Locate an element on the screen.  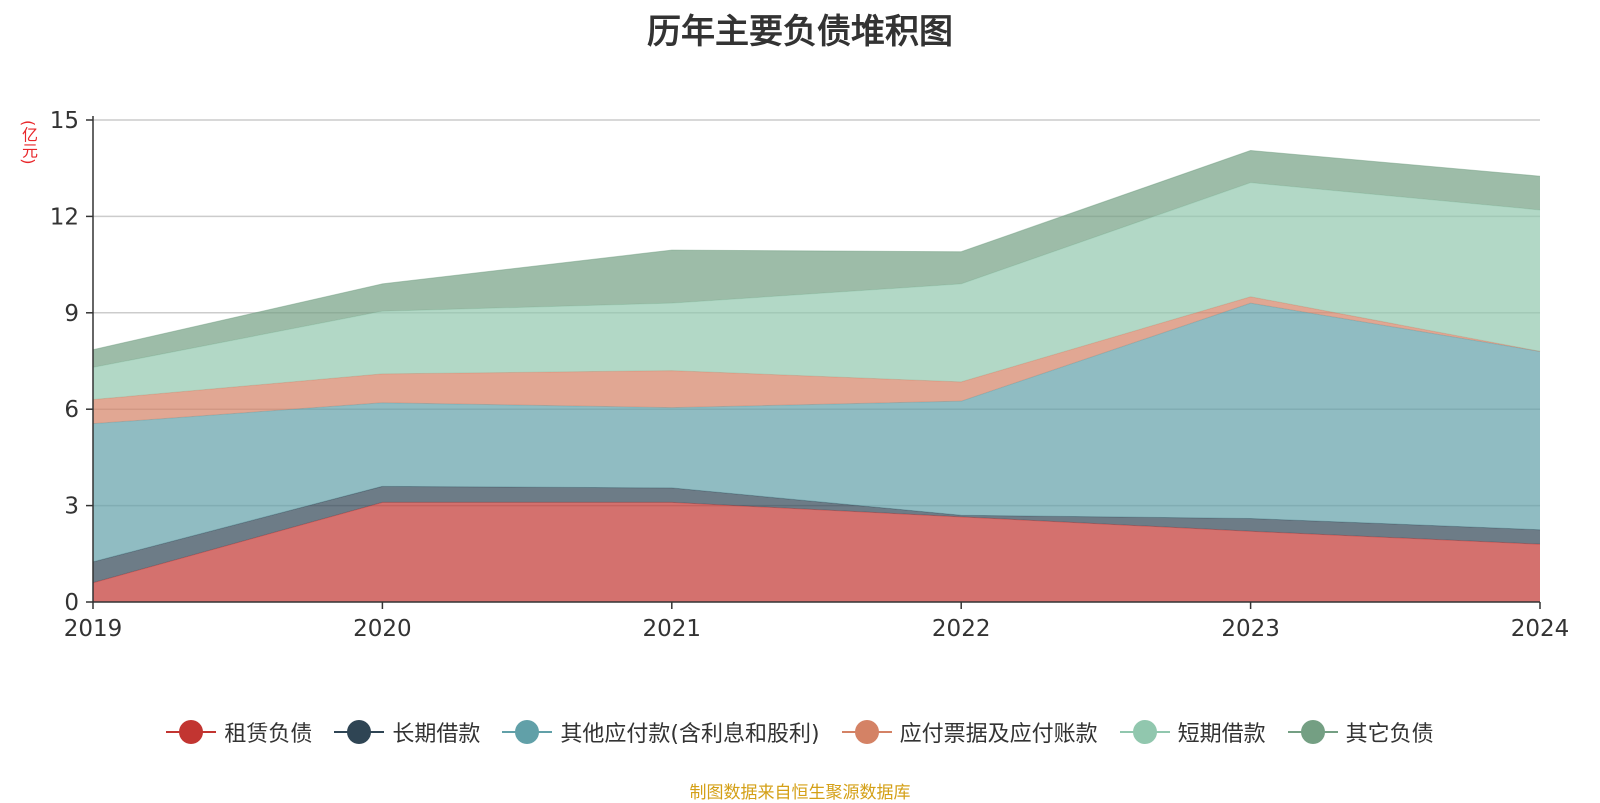
legend-item: 其它负债 is located at coordinates (1360, 732).